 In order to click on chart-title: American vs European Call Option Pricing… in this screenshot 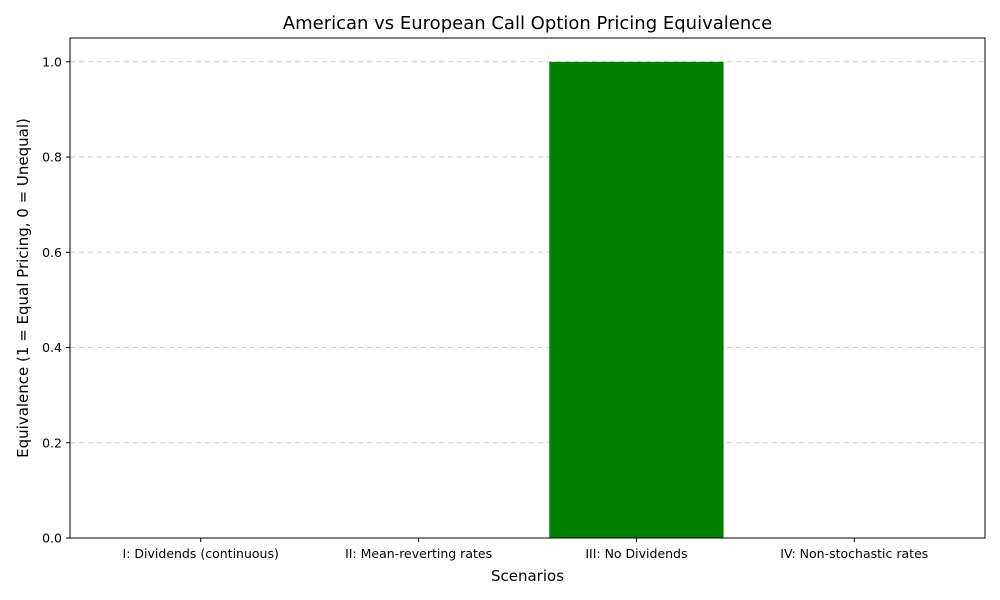, I will do `click(527, 23)`.